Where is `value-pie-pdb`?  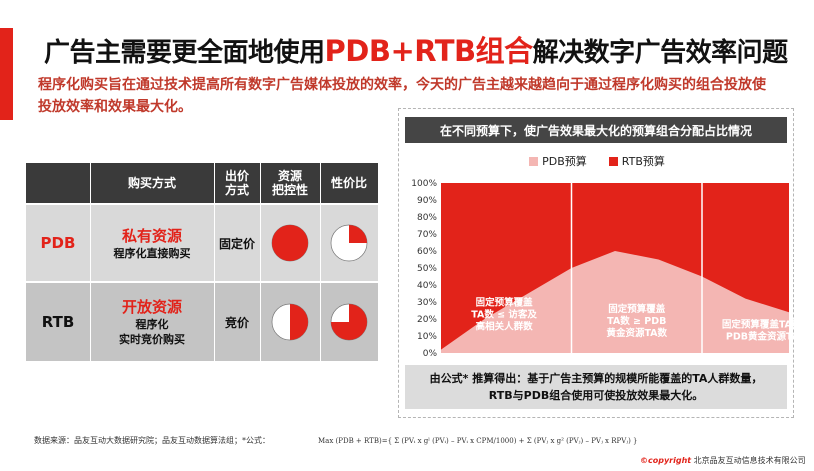 value-pie-pdb is located at coordinates (349, 243).